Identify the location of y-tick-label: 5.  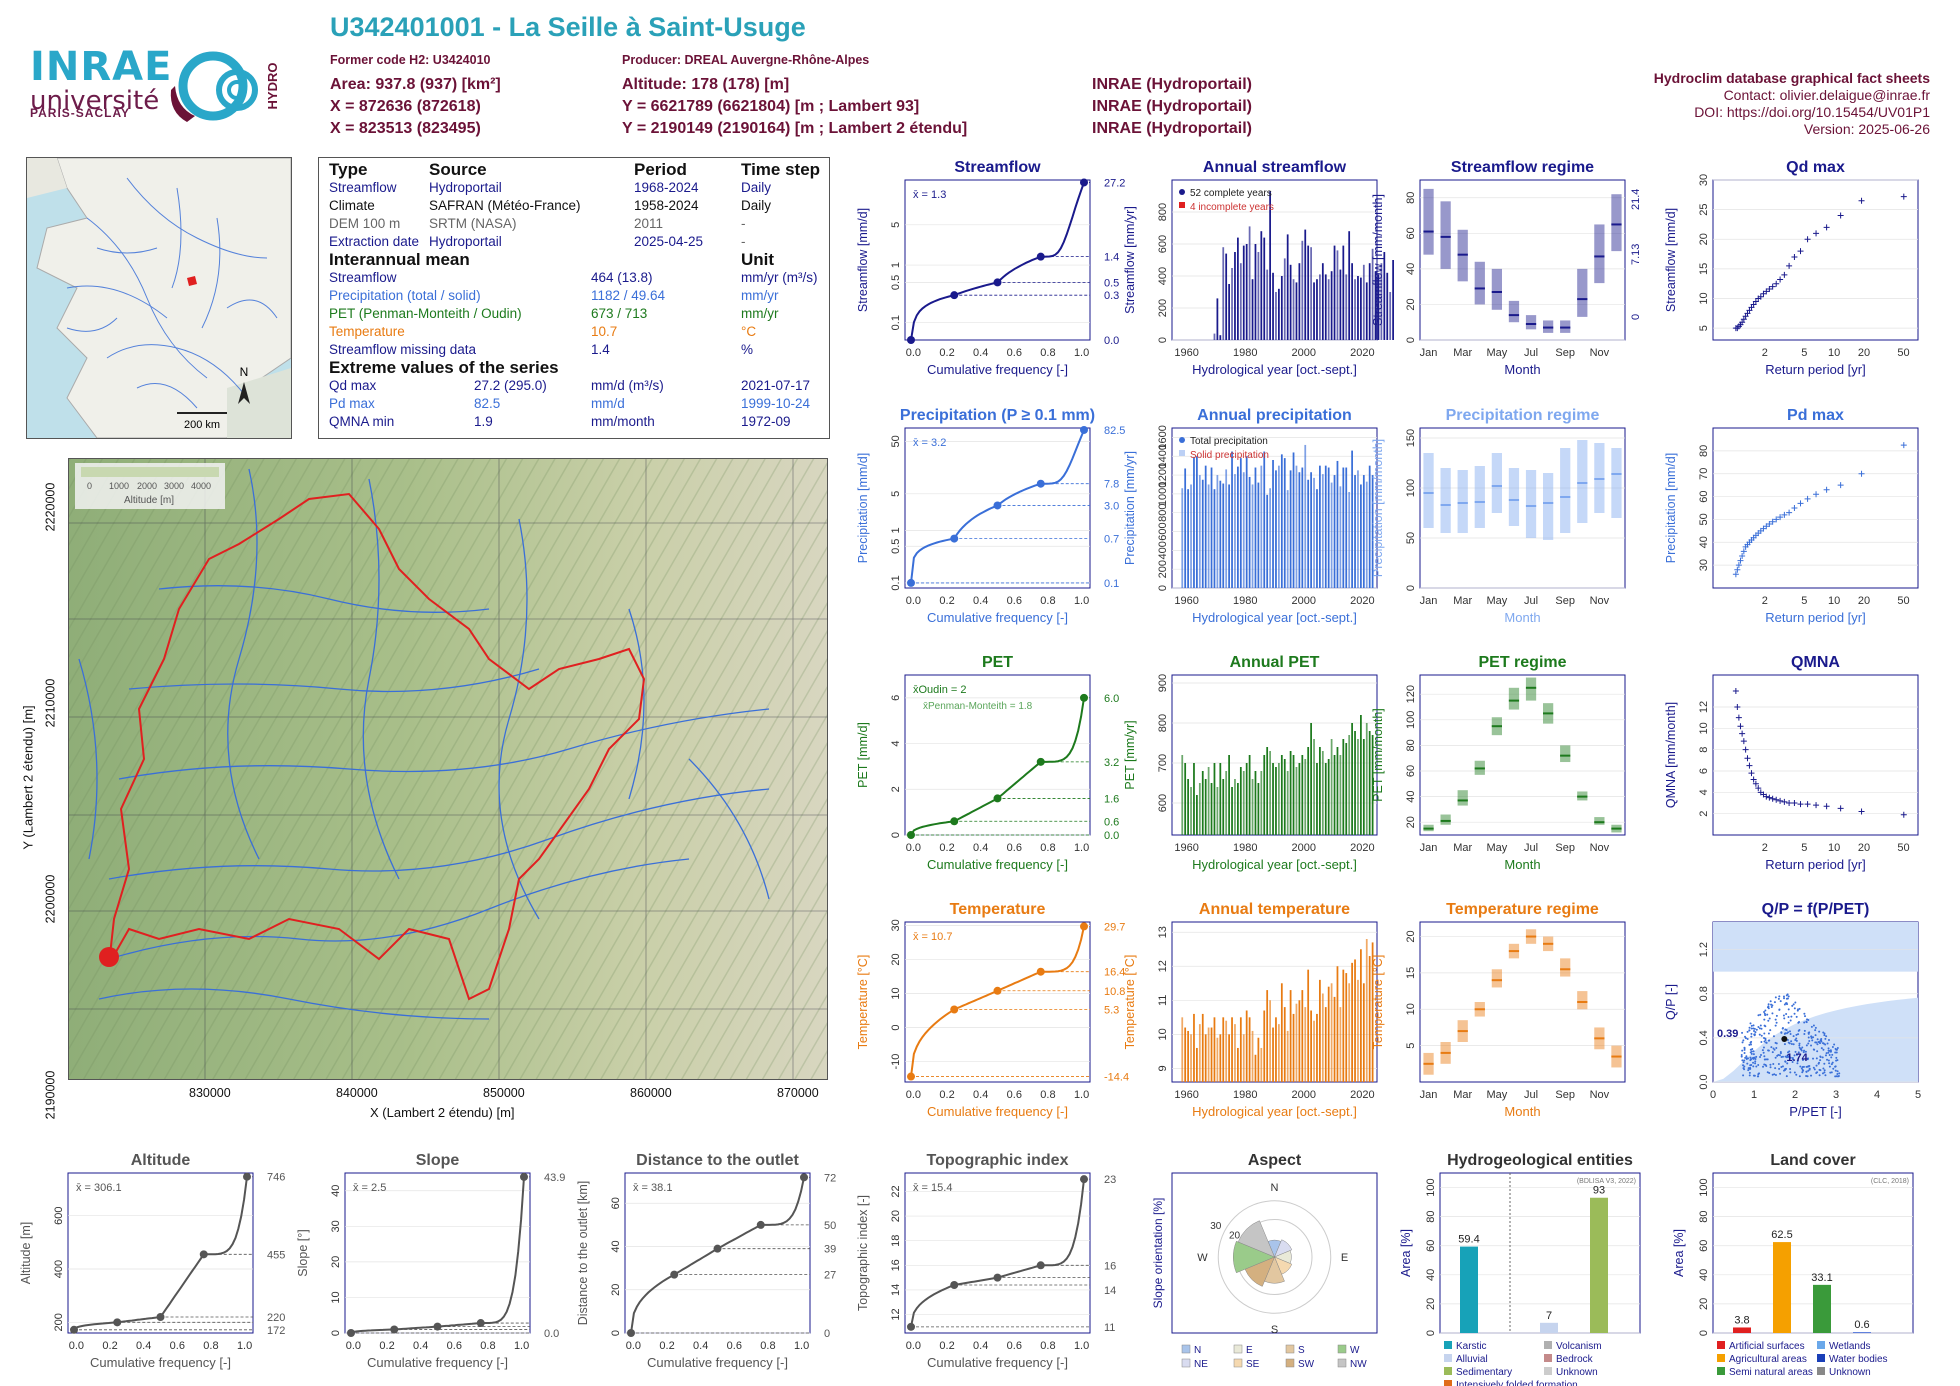
(1704, 328).